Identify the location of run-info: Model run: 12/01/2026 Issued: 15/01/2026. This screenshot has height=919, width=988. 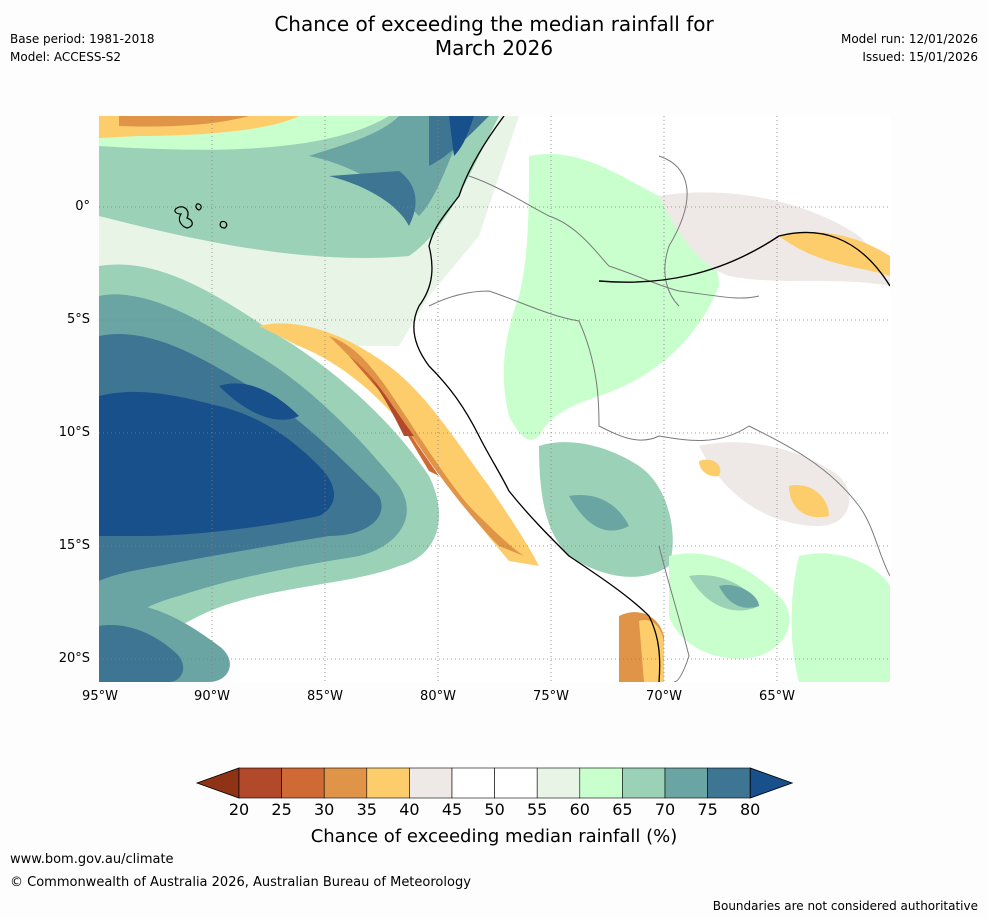
(909, 48).